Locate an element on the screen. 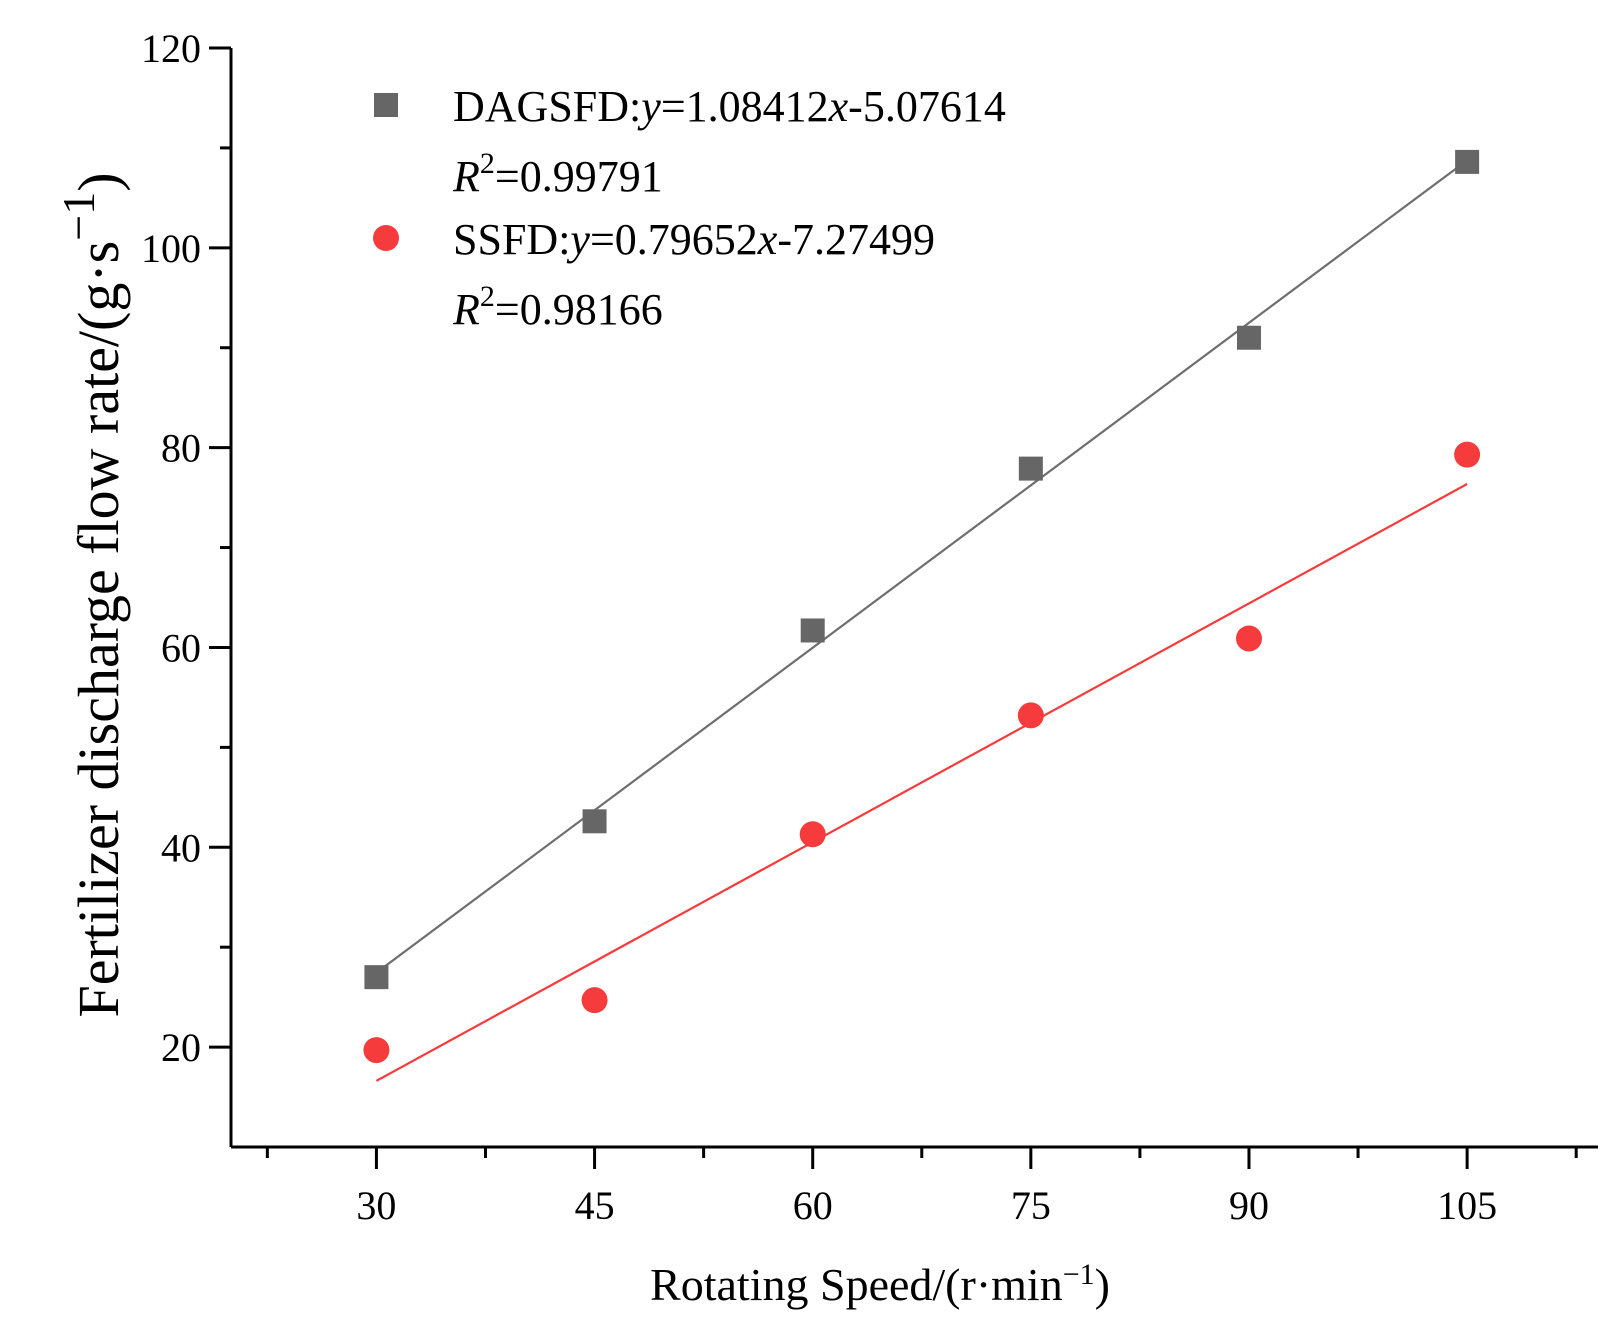 The image size is (1621, 1332). legend-marker-ssfd is located at coordinates (386, 238).